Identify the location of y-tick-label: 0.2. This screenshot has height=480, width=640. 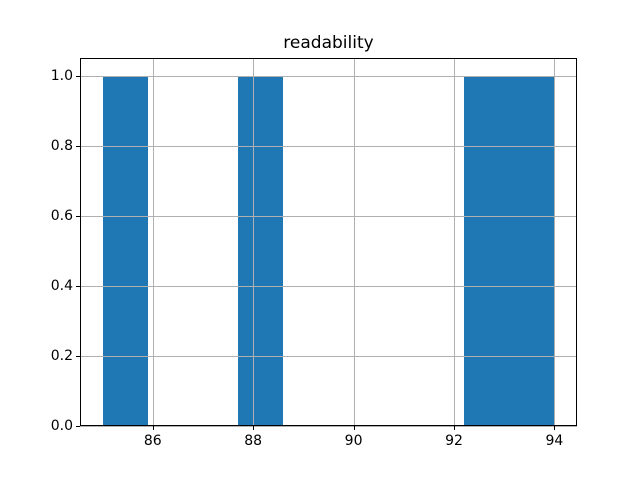
(61, 355).